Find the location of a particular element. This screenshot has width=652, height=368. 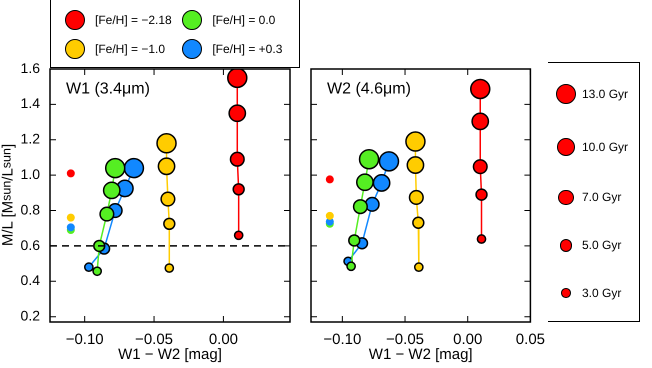

x-tick-label: 0.05 is located at coordinates (531, 339).